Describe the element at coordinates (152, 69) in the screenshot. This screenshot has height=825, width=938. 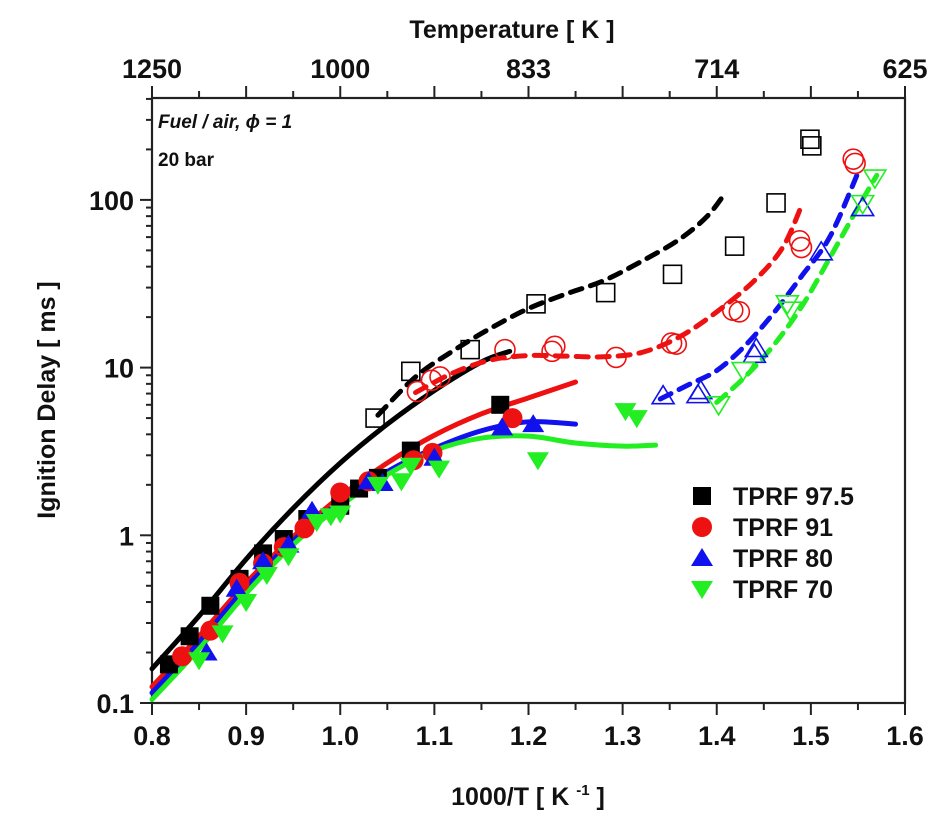
I see `top-tick-label: 1250` at that location.